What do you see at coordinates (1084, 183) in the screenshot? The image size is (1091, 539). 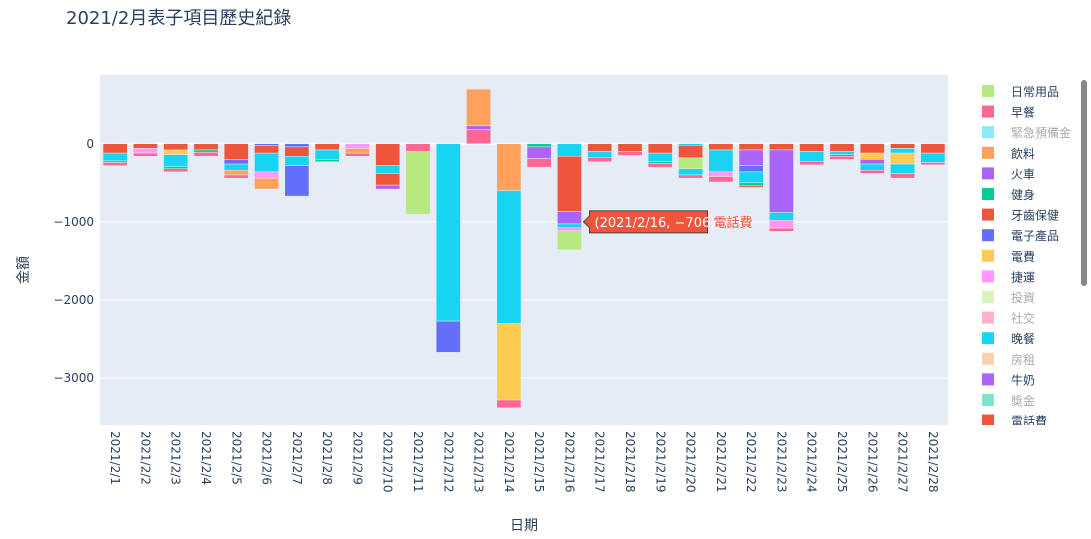 I see `legend-scroll-thumb` at bounding box center [1084, 183].